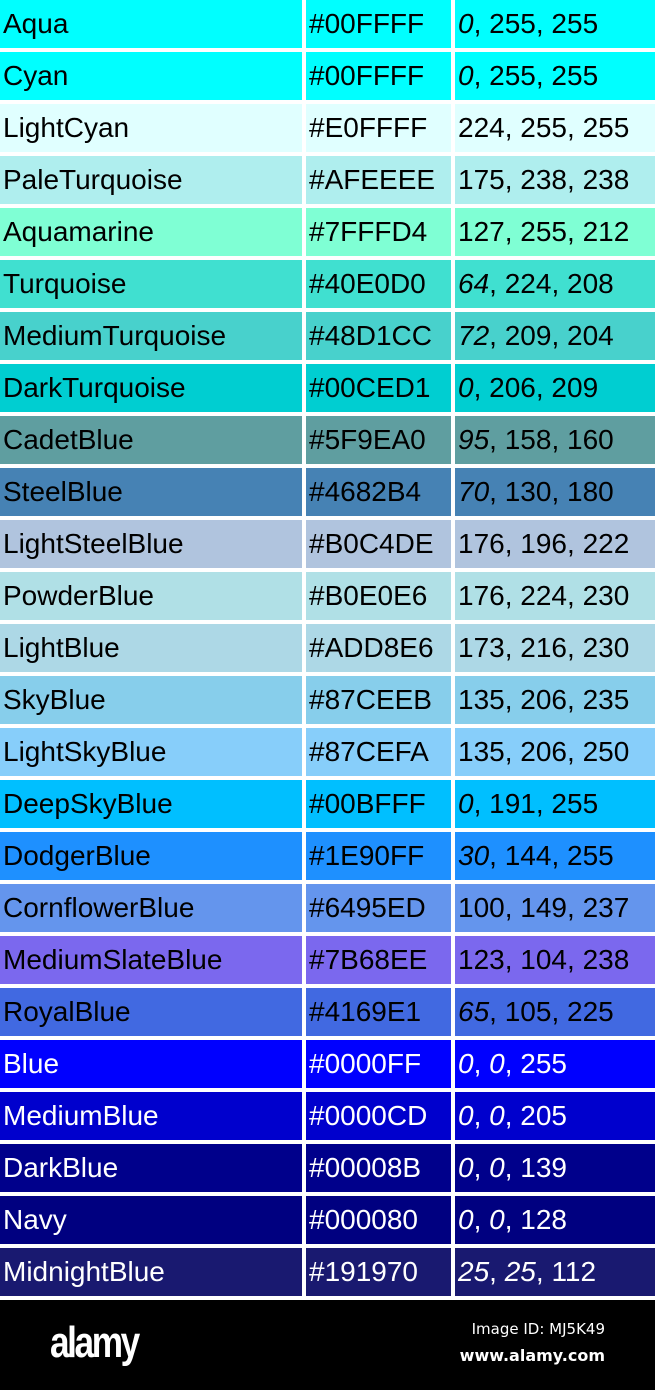 The width and height of the screenshot is (655, 1390). What do you see at coordinates (378, 1064) in the screenshot?
I see `hex-code-cell: #0000FF` at bounding box center [378, 1064].